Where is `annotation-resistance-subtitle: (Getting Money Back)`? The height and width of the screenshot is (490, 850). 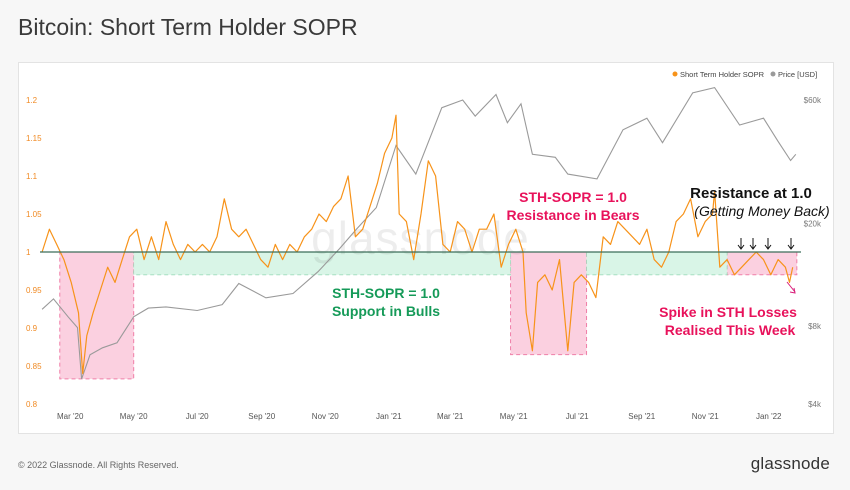 annotation-resistance-subtitle: (Getting Money Back) is located at coordinates (761, 211).